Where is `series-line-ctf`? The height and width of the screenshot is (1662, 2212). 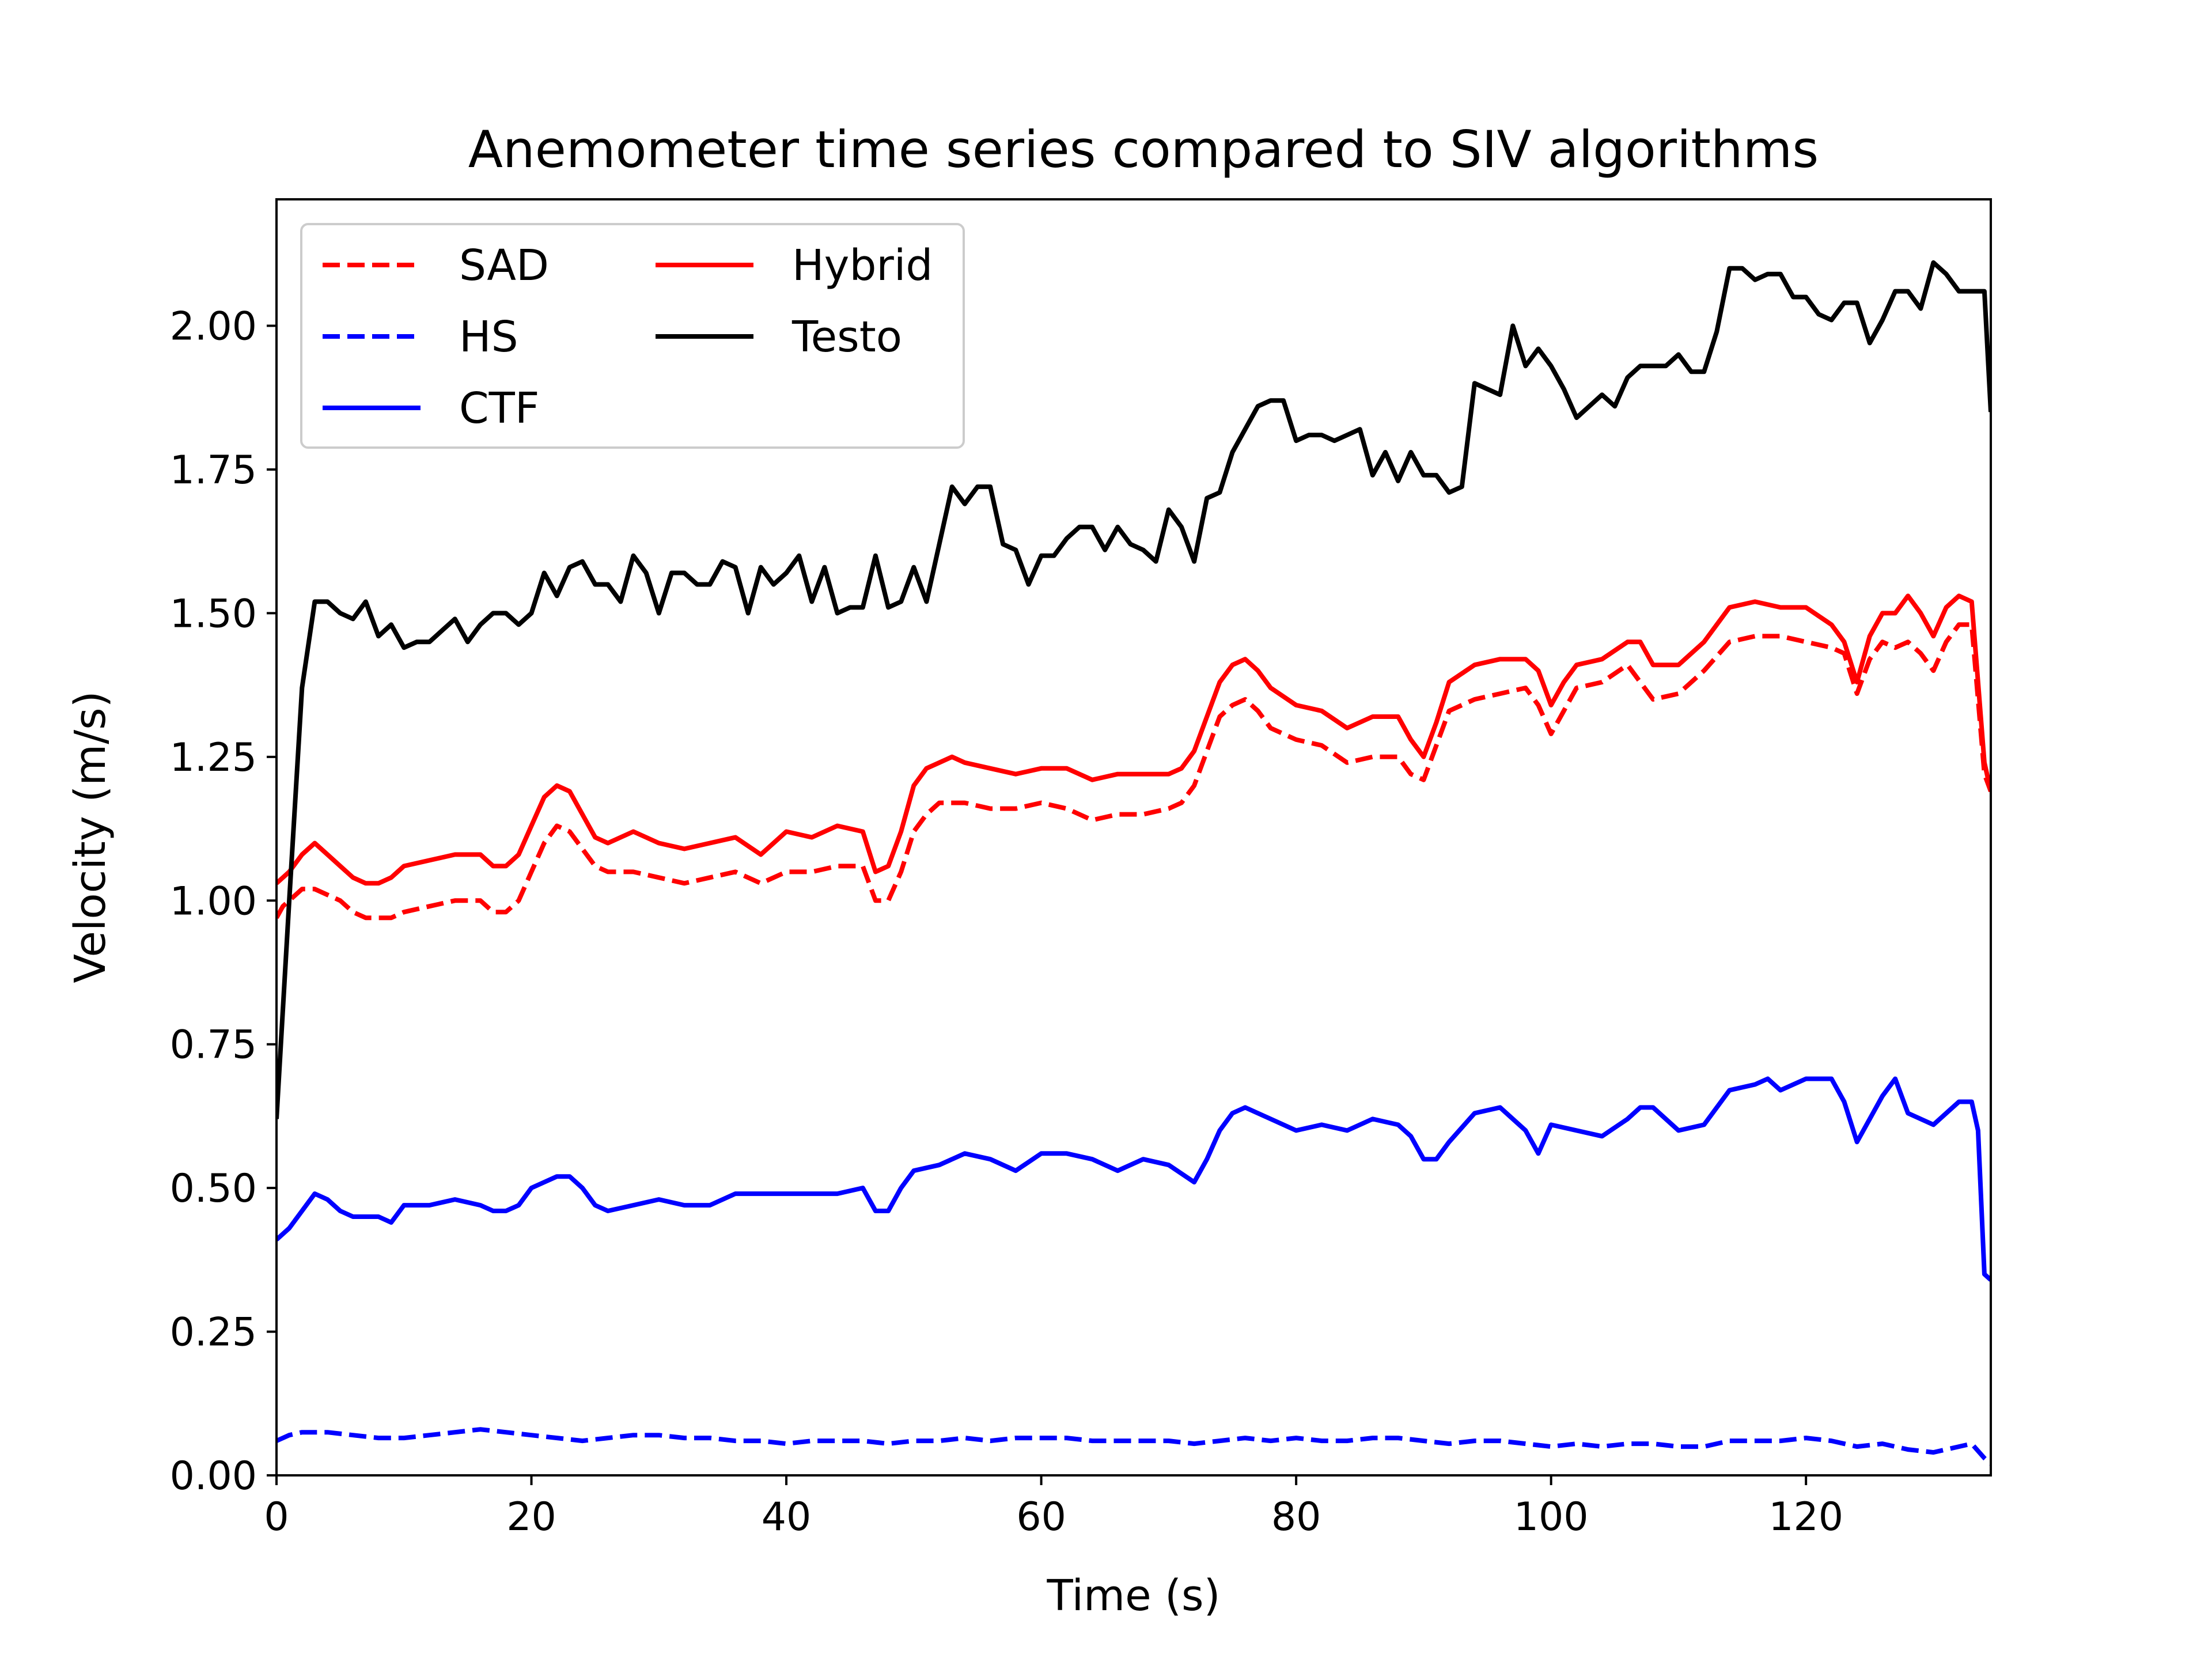 series-line-ctf is located at coordinates (1133, 1179).